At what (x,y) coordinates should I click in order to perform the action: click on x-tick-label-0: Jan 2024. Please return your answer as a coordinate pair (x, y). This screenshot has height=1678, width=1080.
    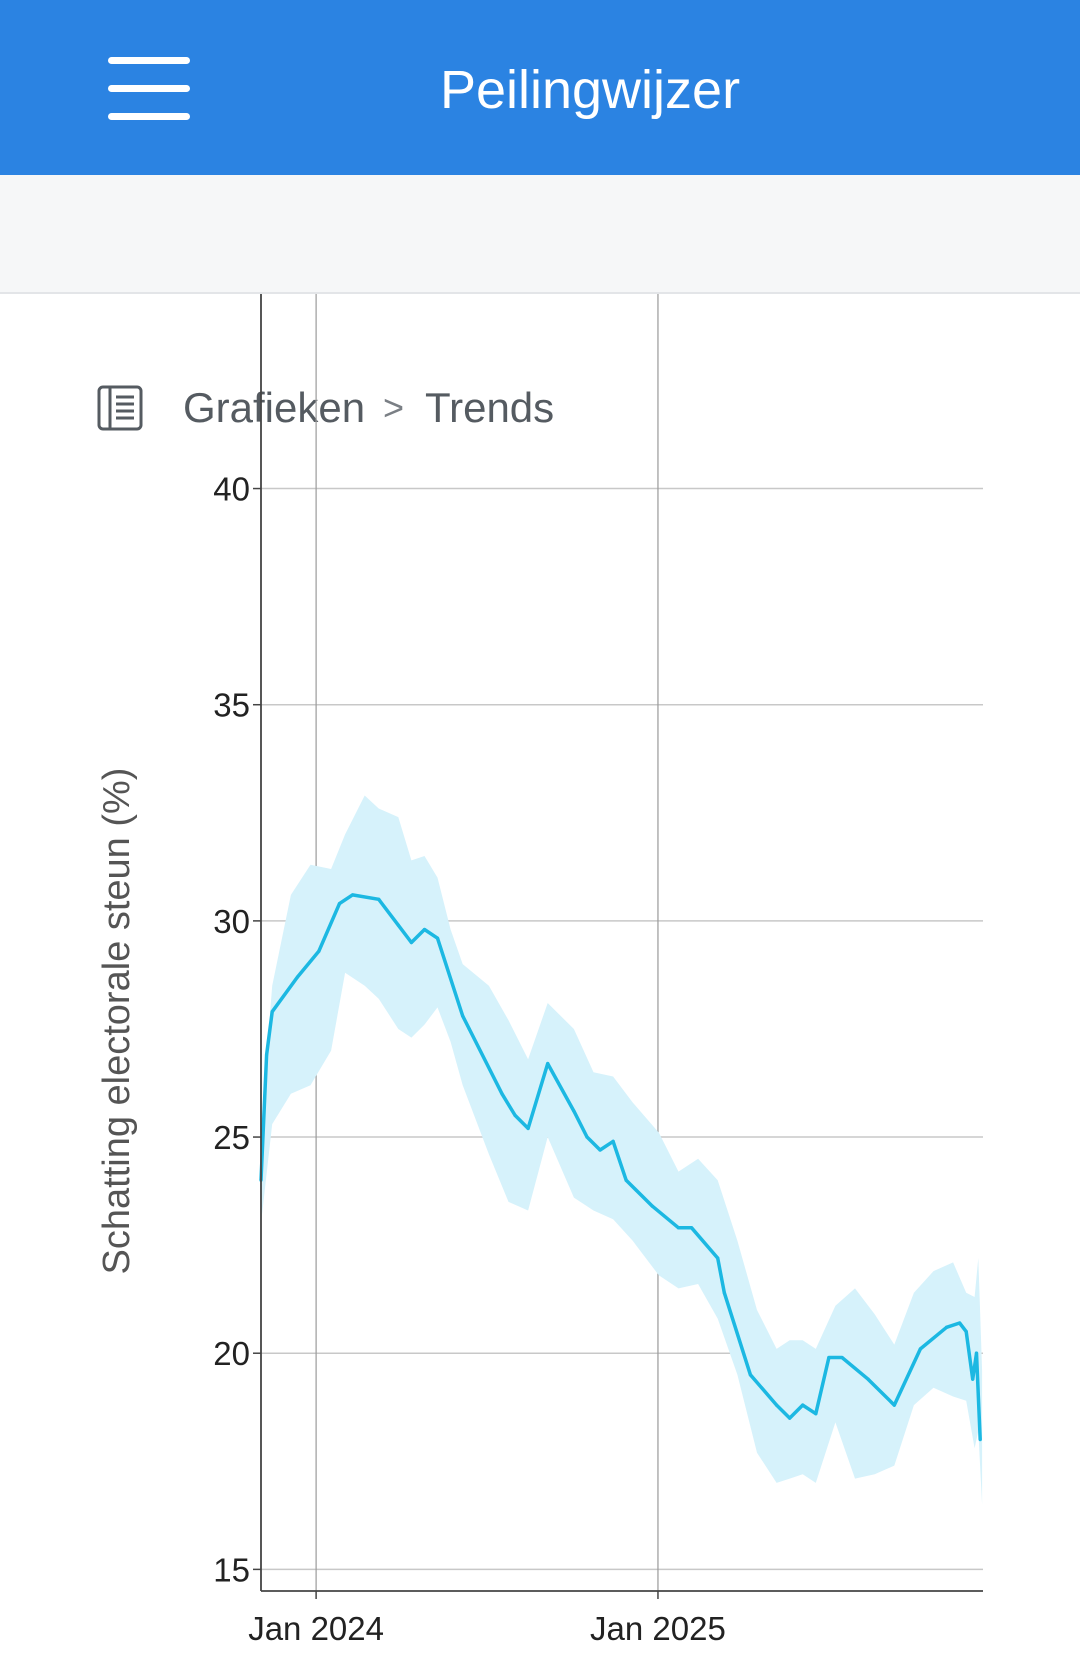
    Looking at the image, I should click on (316, 1628).